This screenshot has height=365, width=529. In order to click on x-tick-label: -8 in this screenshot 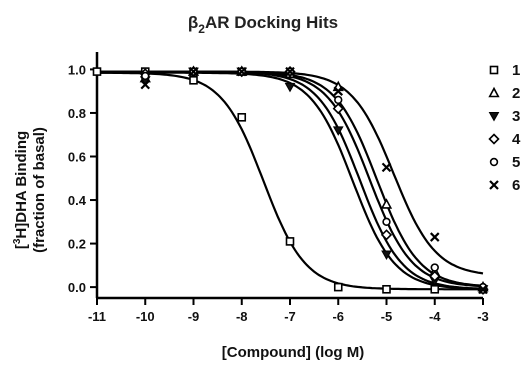, I will do `click(242, 316)`.